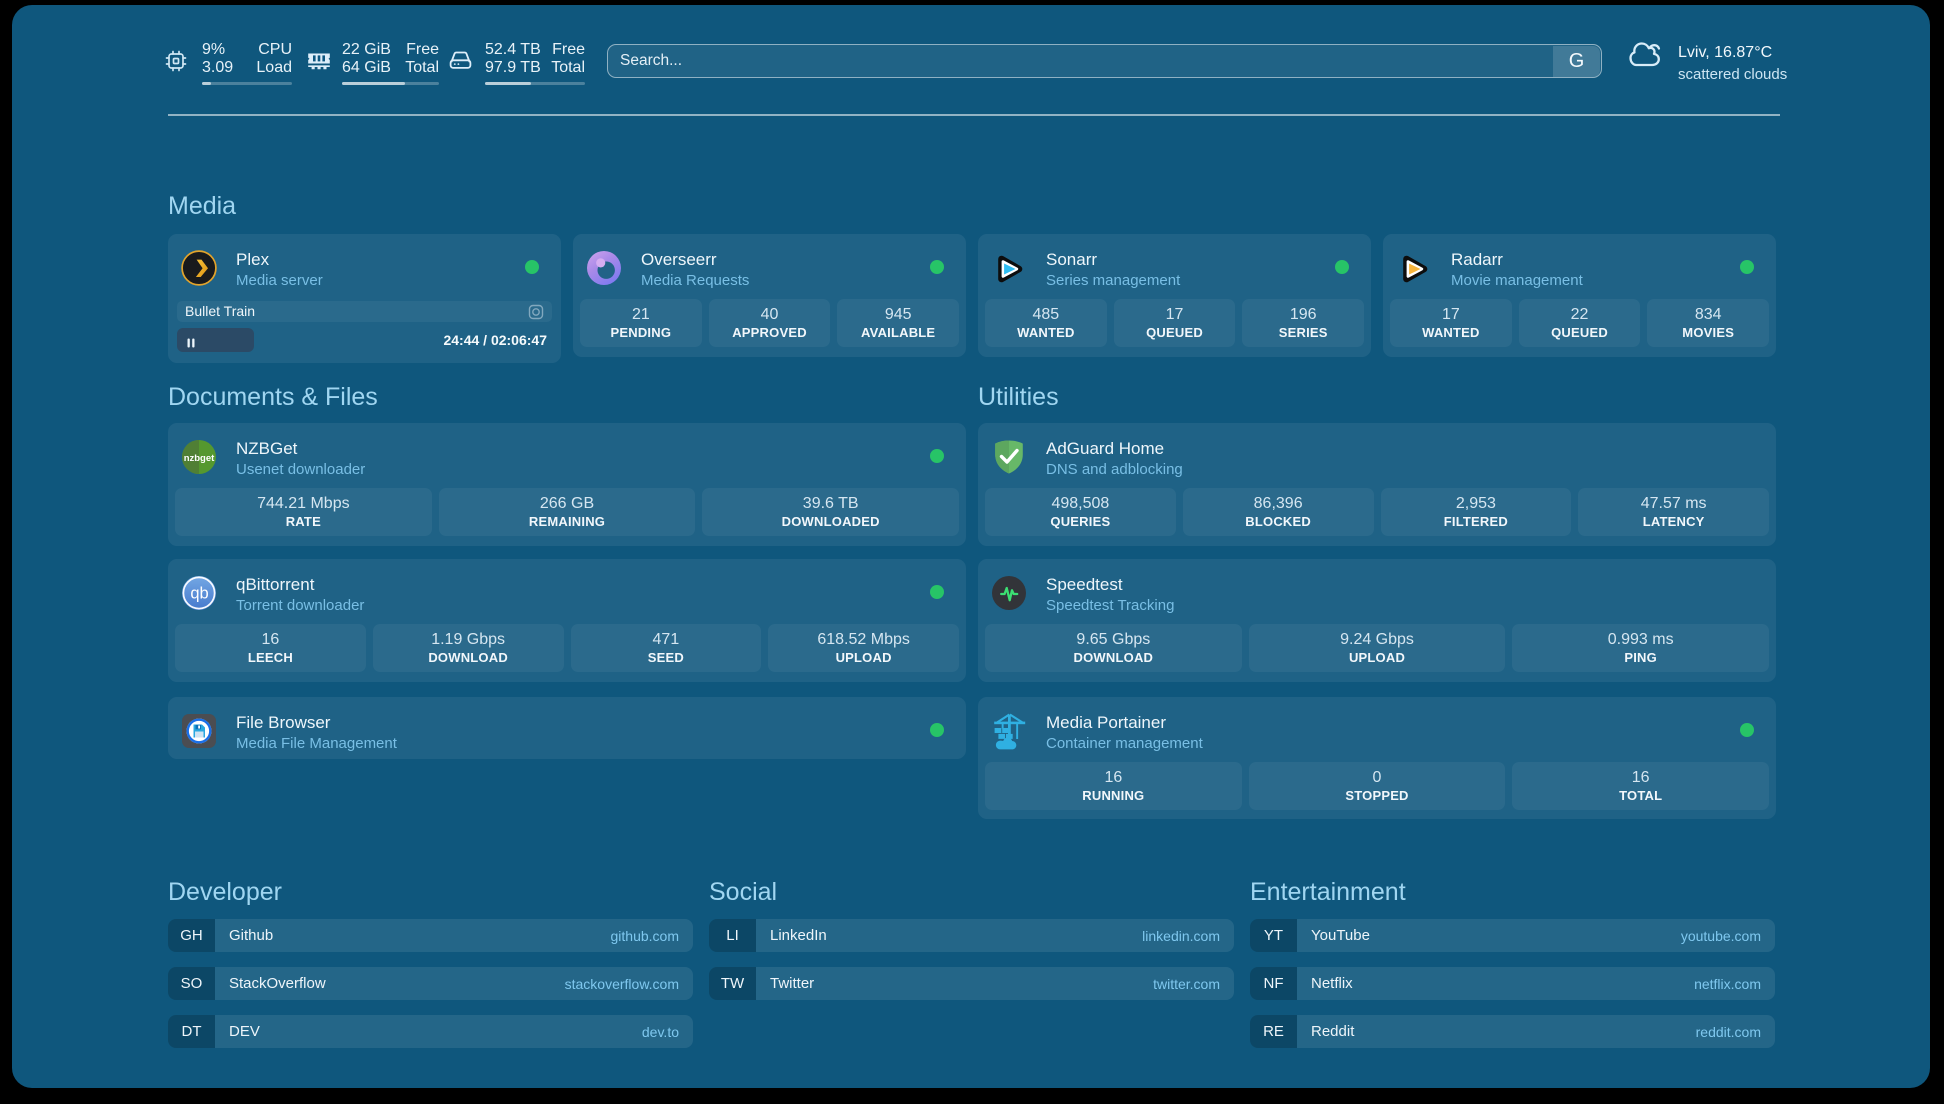  I want to click on svg-text: qb, so click(199, 594).